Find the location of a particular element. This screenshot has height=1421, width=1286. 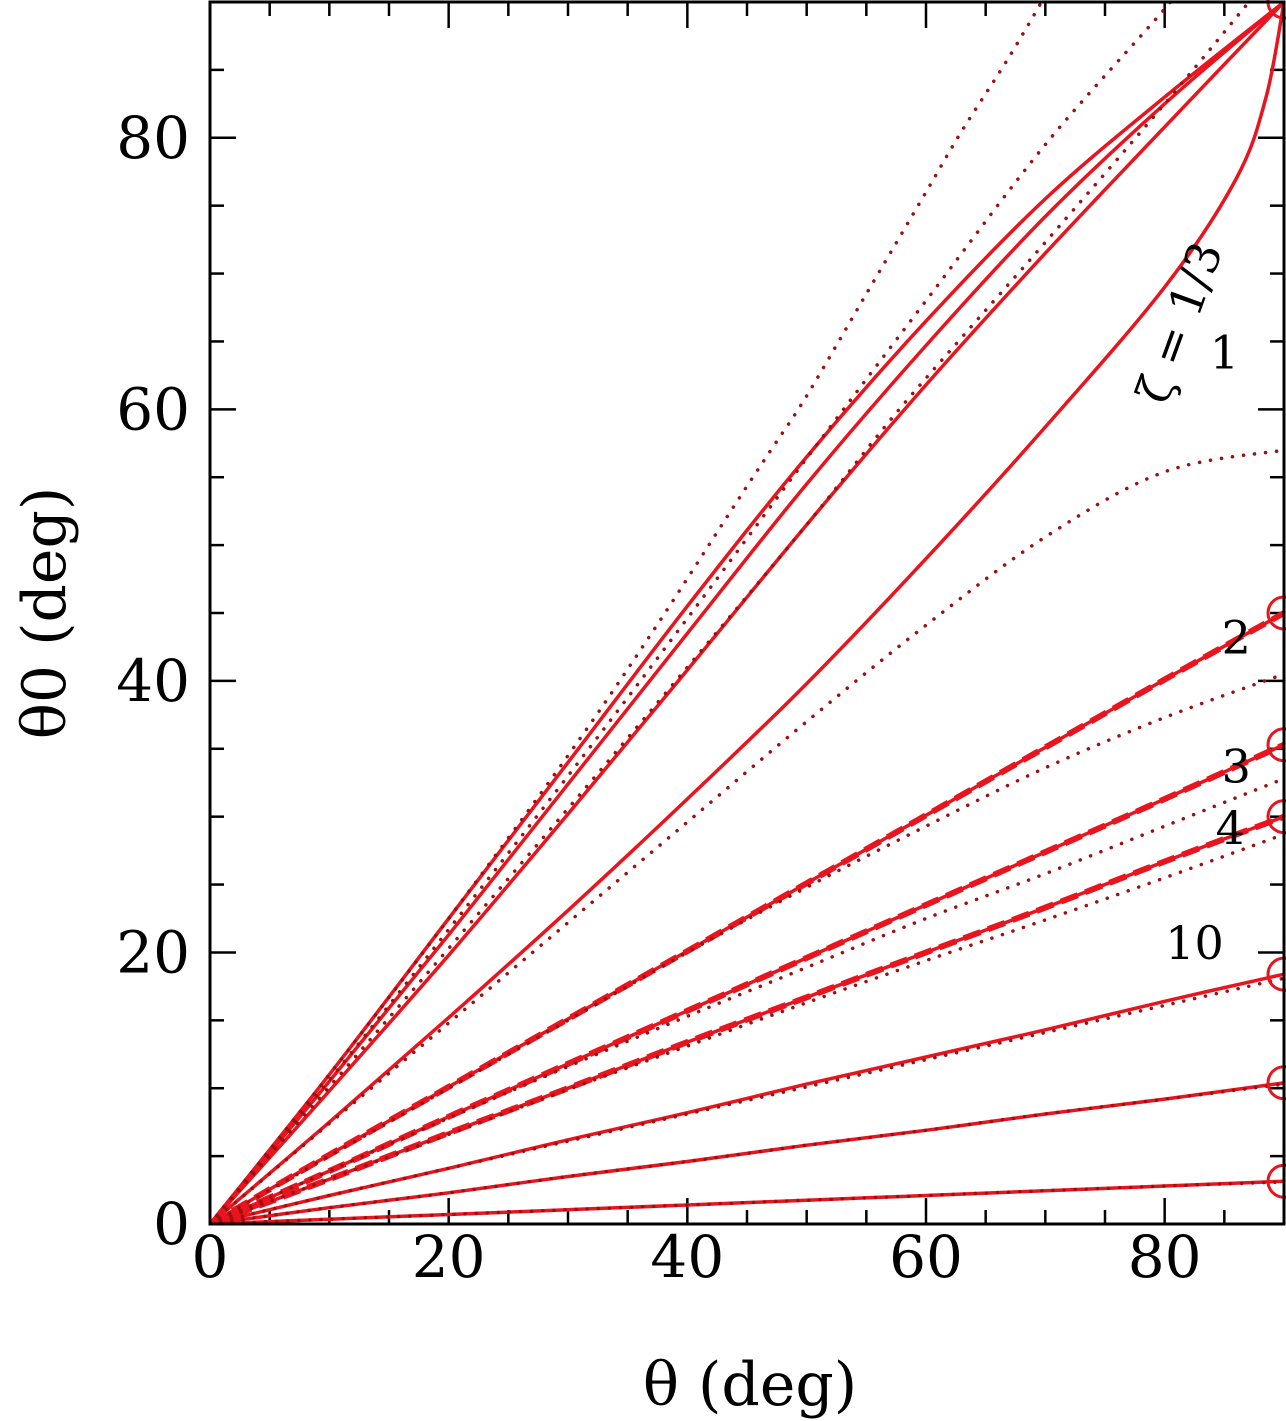

y-tick-label: 0 is located at coordinates (171, 1224).